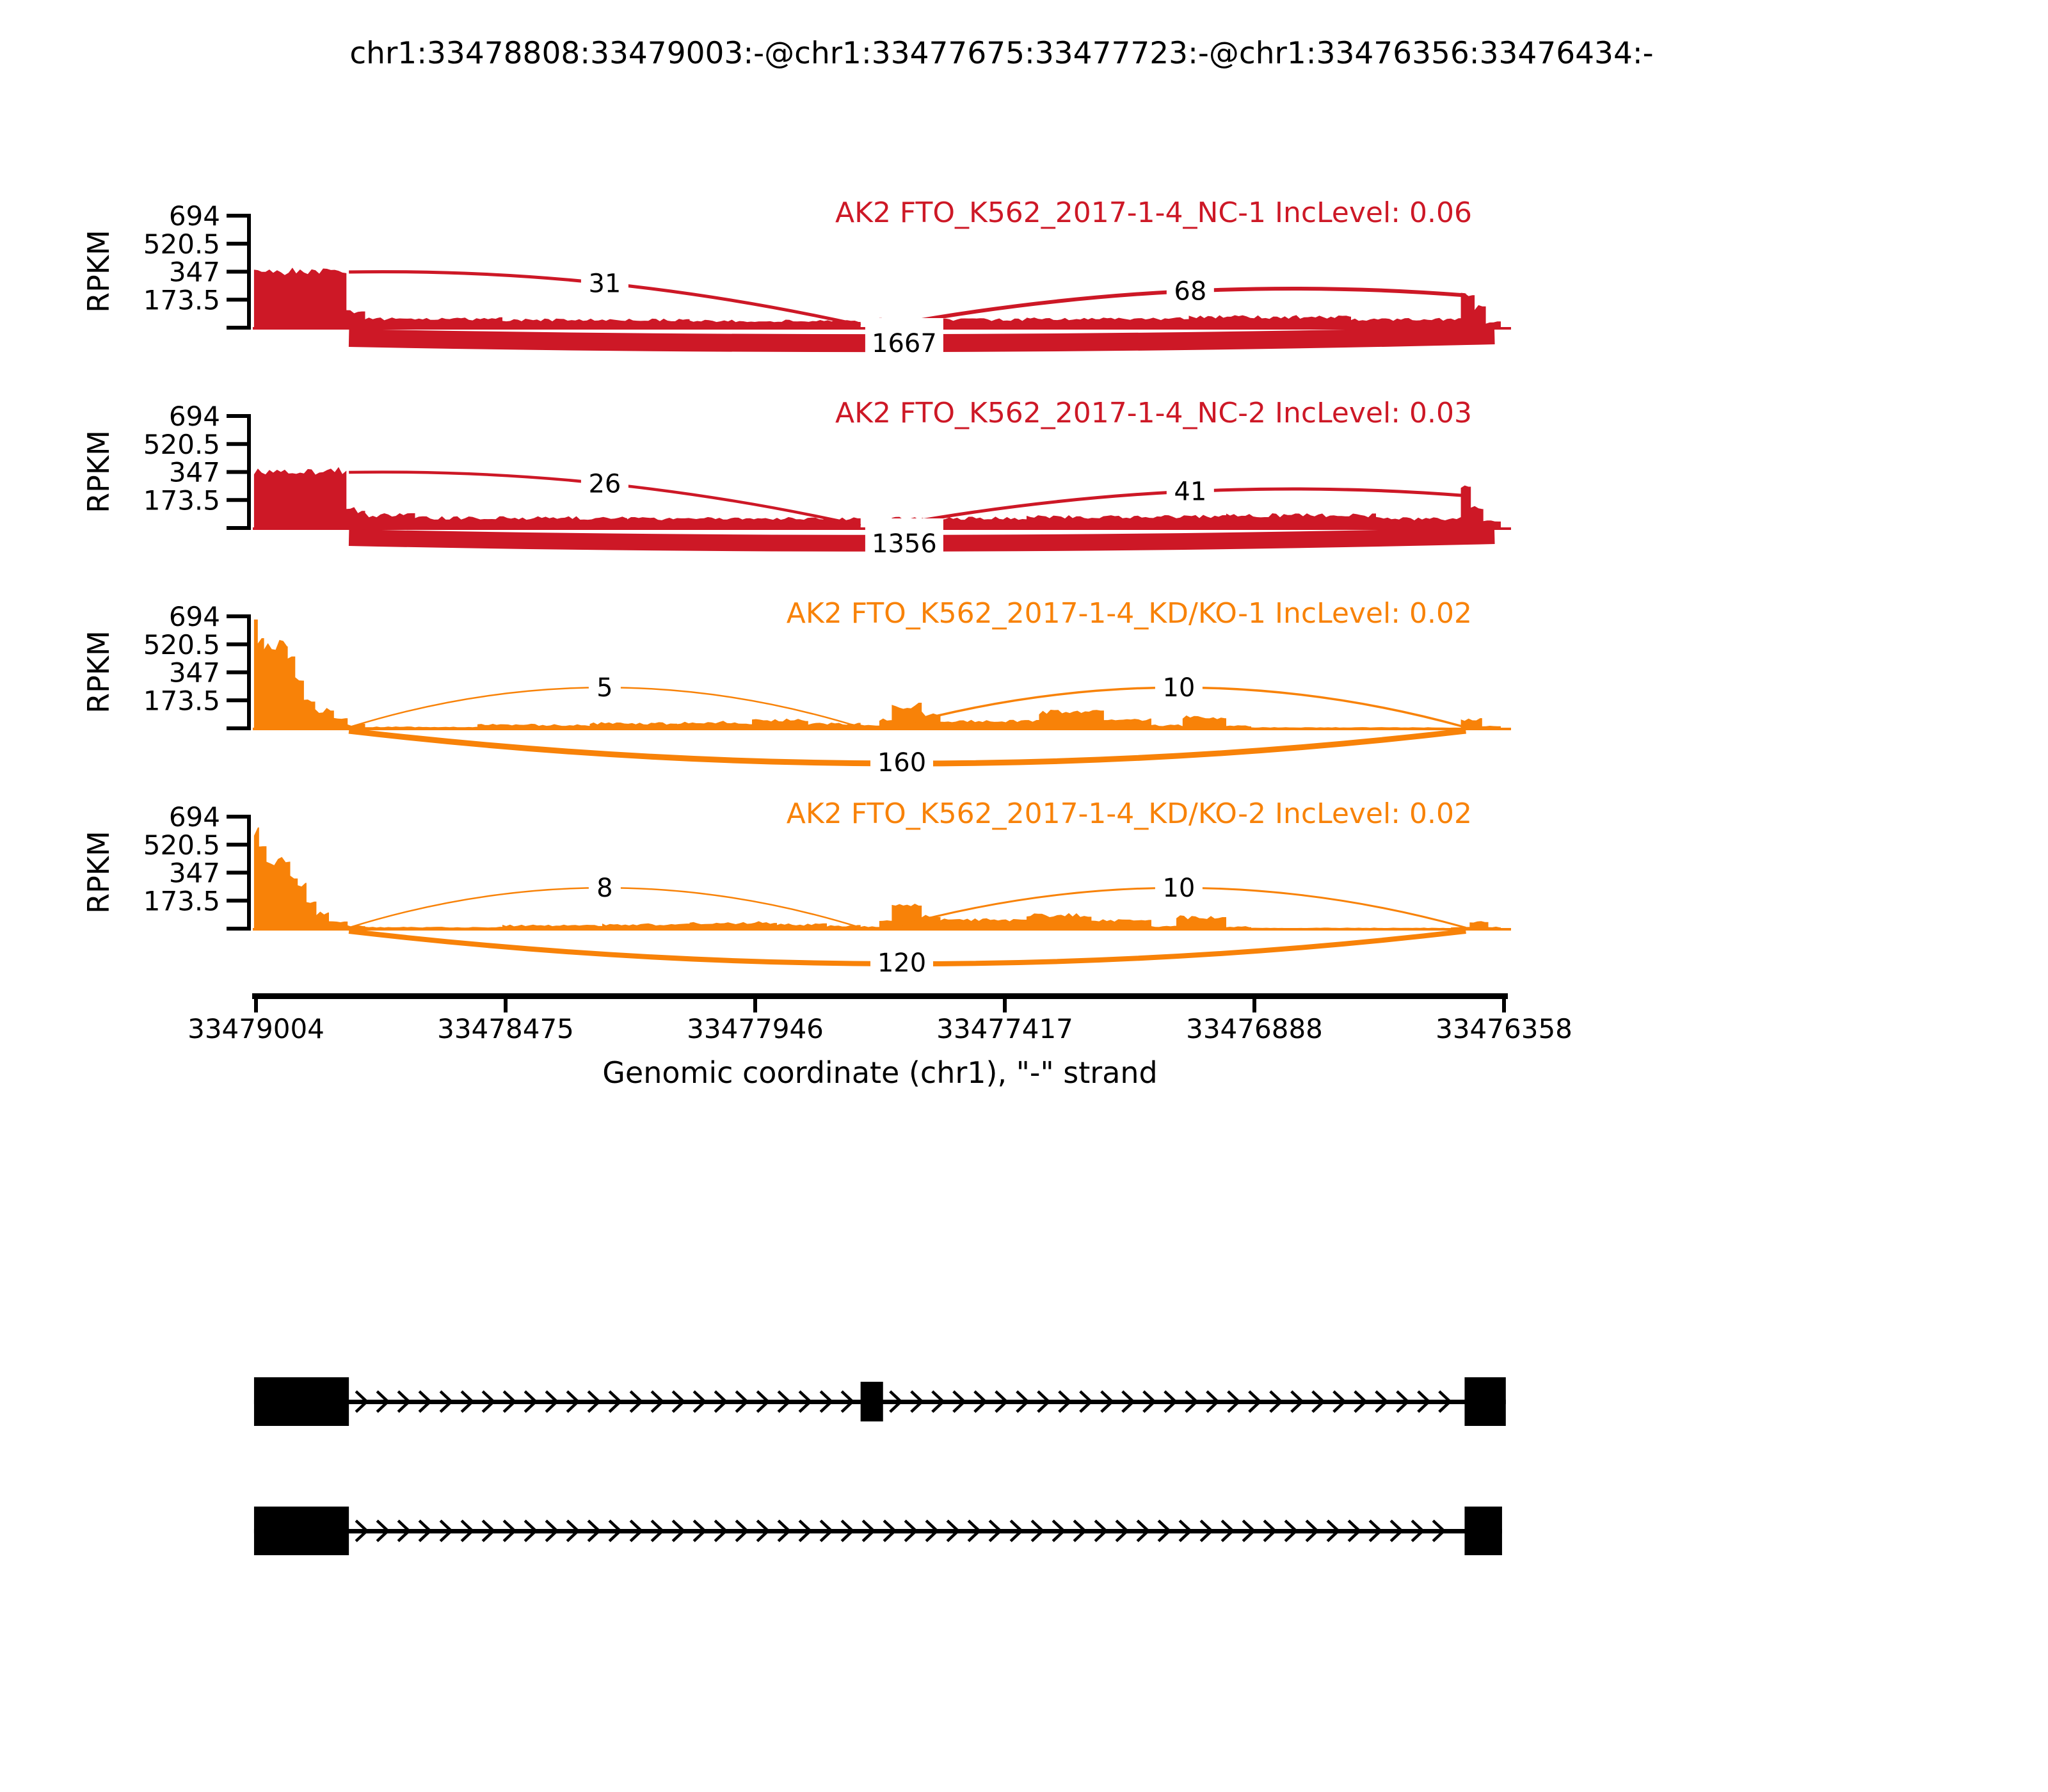 The height and width of the screenshot is (1792, 2048). Describe the element at coordinates (755, 1028) in the screenshot. I see `x-tick-label: 33477946` at that location.